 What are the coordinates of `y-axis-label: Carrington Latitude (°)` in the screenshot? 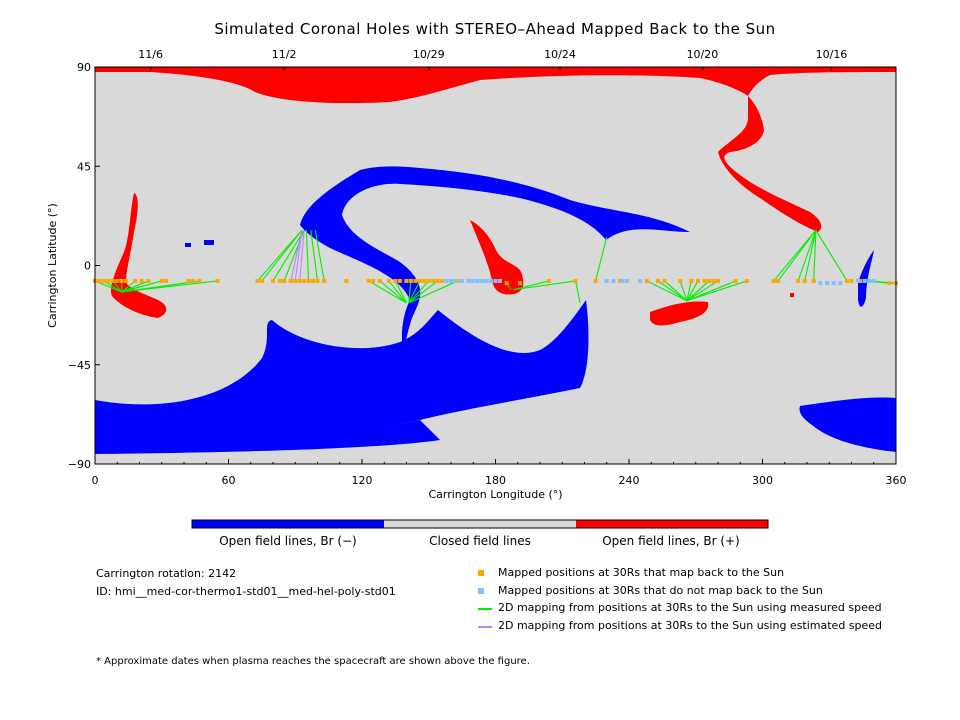 It's located at (52, 265).